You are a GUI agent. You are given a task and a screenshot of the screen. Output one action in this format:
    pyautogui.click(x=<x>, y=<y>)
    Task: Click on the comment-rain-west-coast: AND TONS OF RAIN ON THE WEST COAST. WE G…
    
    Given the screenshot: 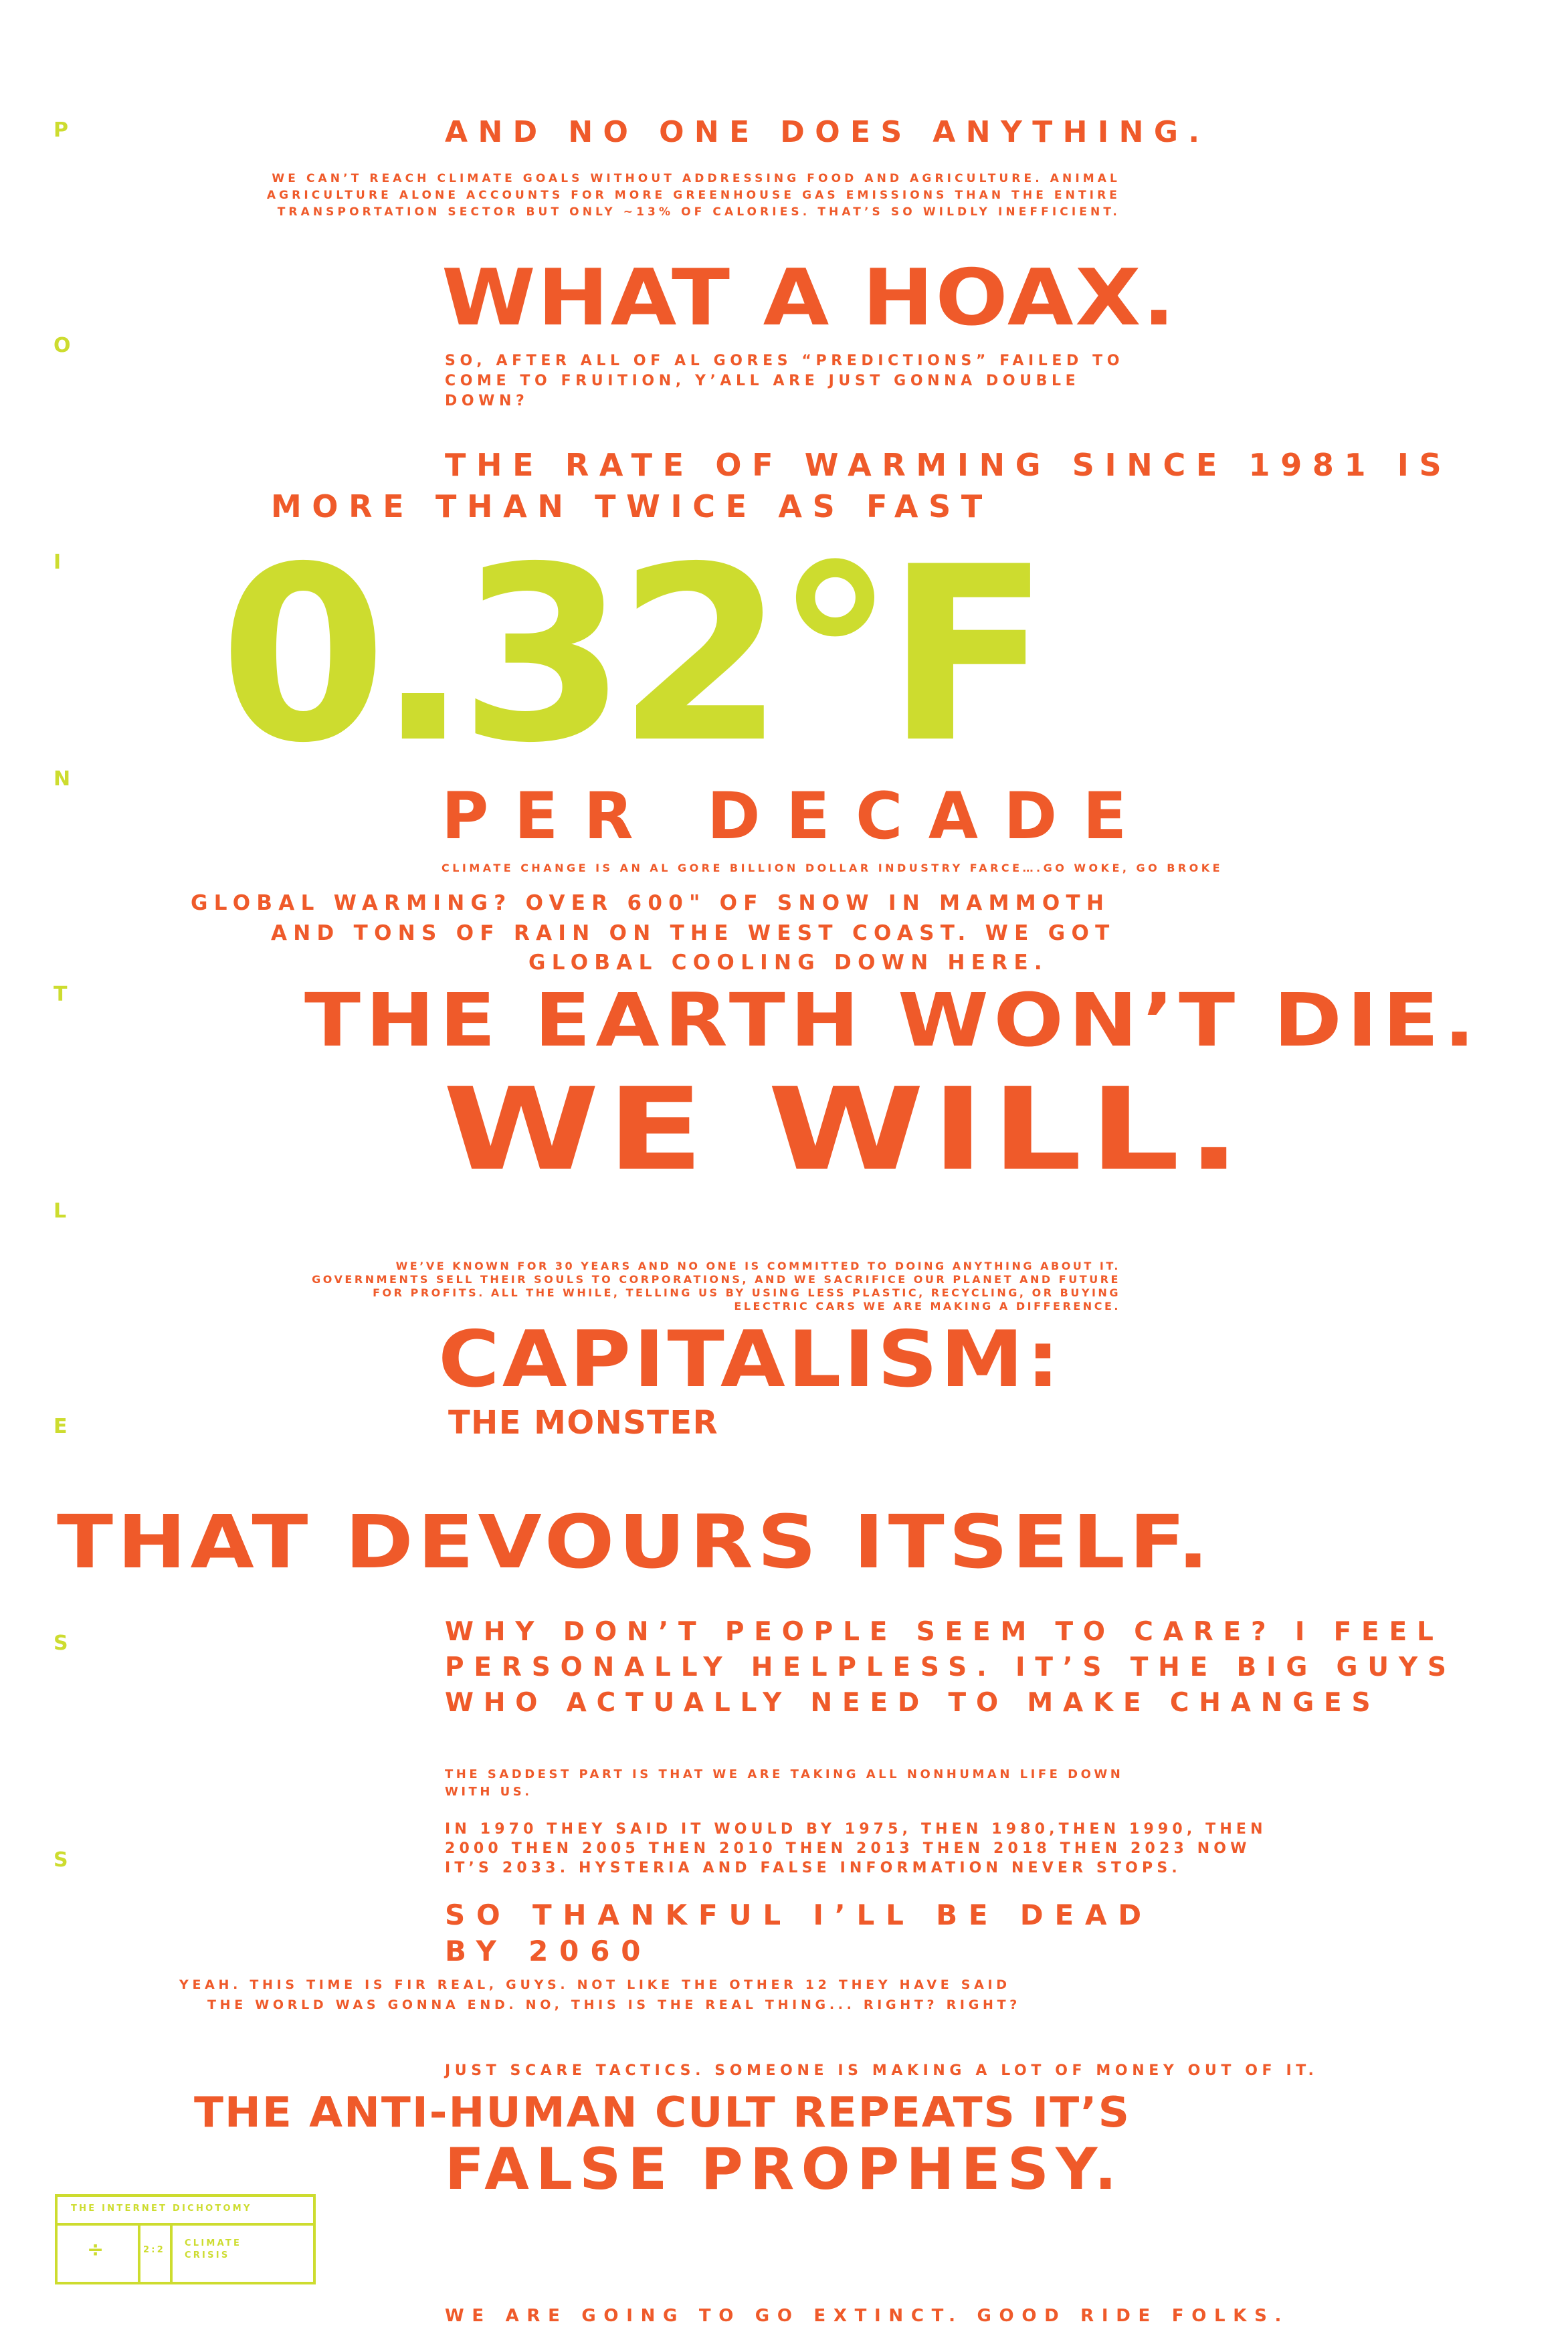 What is the action you would take?
    pyautogui.click(x=693, y=933)
    